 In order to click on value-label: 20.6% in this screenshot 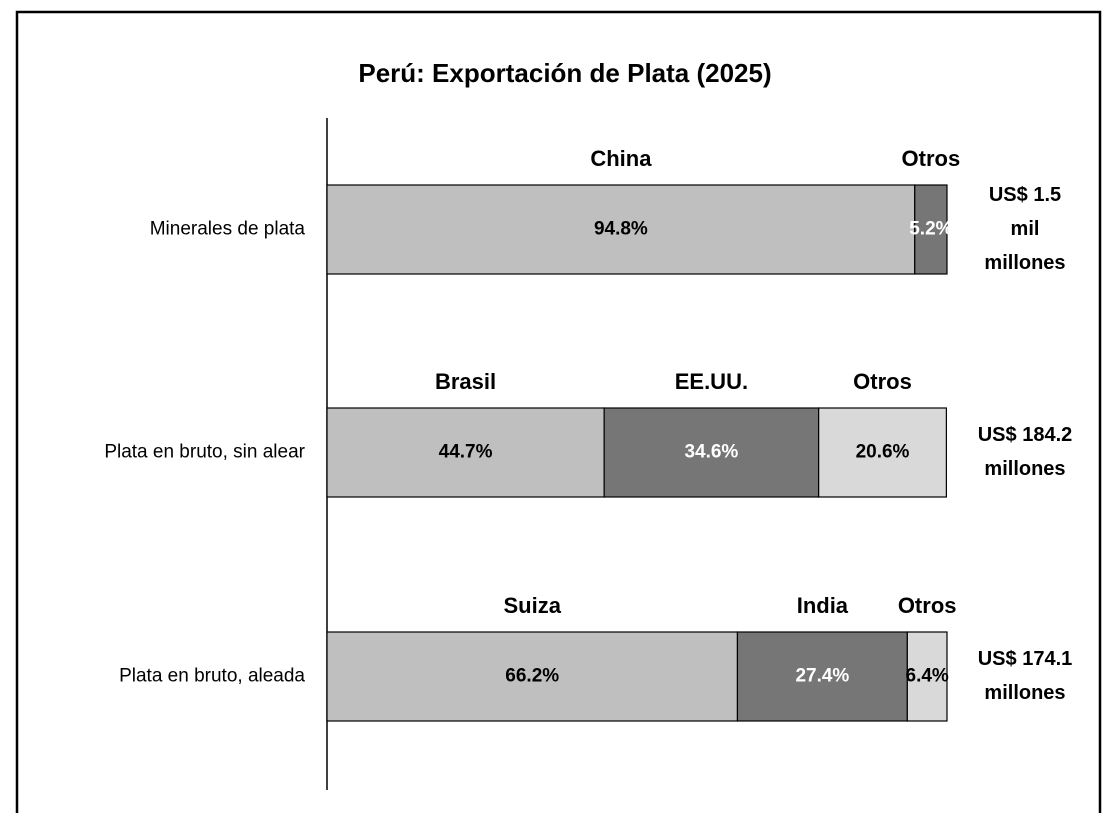, I will do `click(883, 452)`.